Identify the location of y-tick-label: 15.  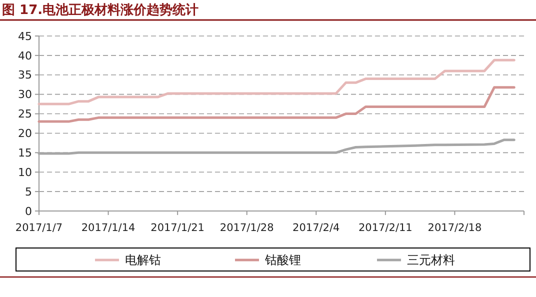
(25, 153).